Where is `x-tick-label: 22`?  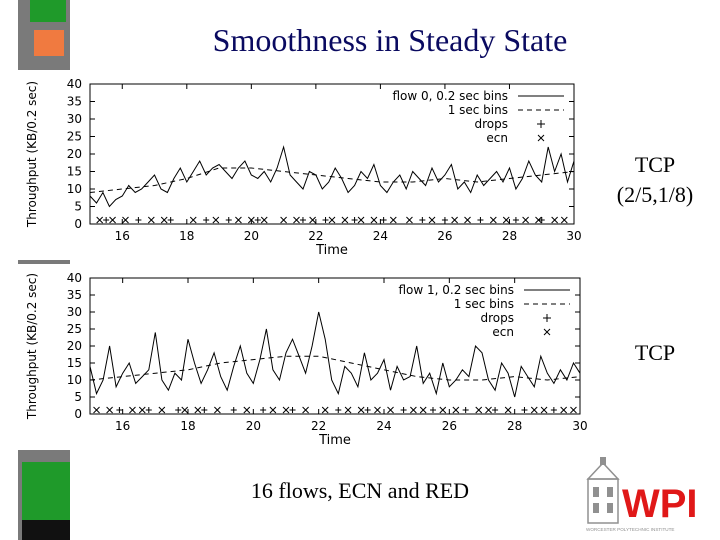 x-tick-label: 22 is located at coordinates (318, 426).